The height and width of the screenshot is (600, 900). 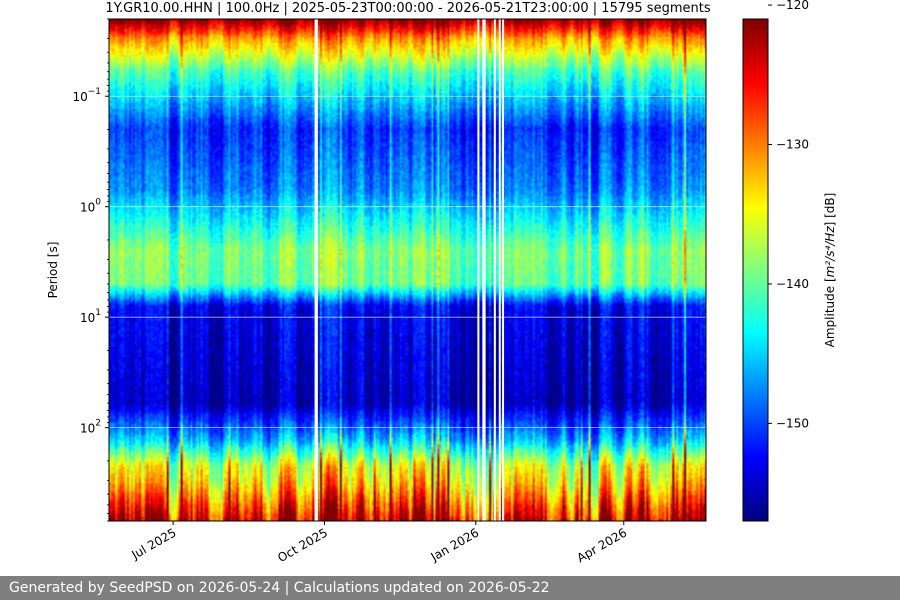 I want to click on colorbar-tick-label: −150, so click(x=792, y=423).